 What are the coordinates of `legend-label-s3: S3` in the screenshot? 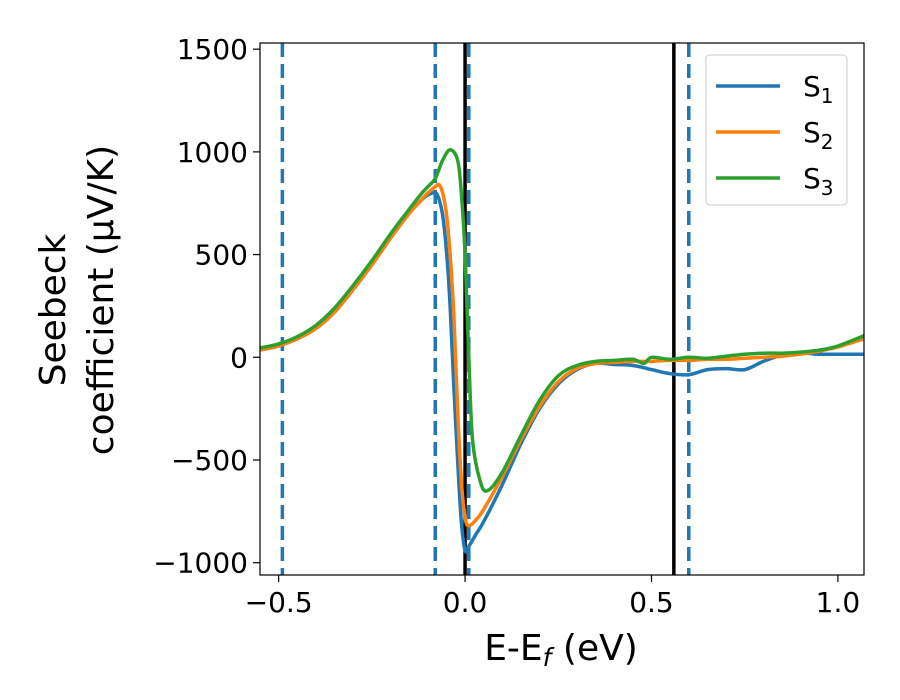 It's located at (818, 181).